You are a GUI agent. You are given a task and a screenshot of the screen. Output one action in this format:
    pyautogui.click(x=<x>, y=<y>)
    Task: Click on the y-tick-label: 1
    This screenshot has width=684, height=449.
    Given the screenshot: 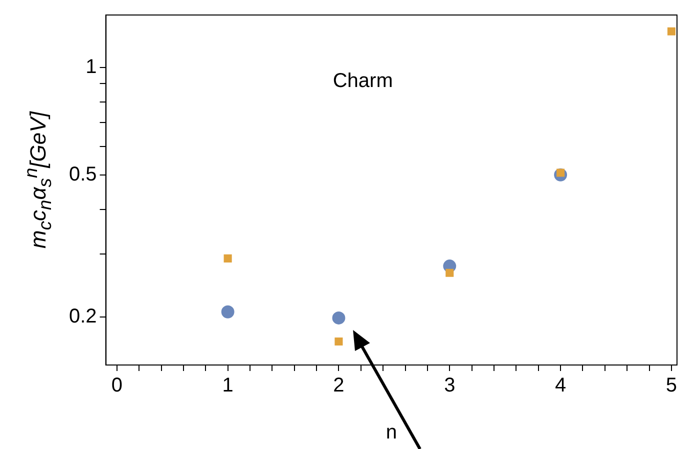 What is the action you would take?
    pyautogui.click(x=91, y=67)
    